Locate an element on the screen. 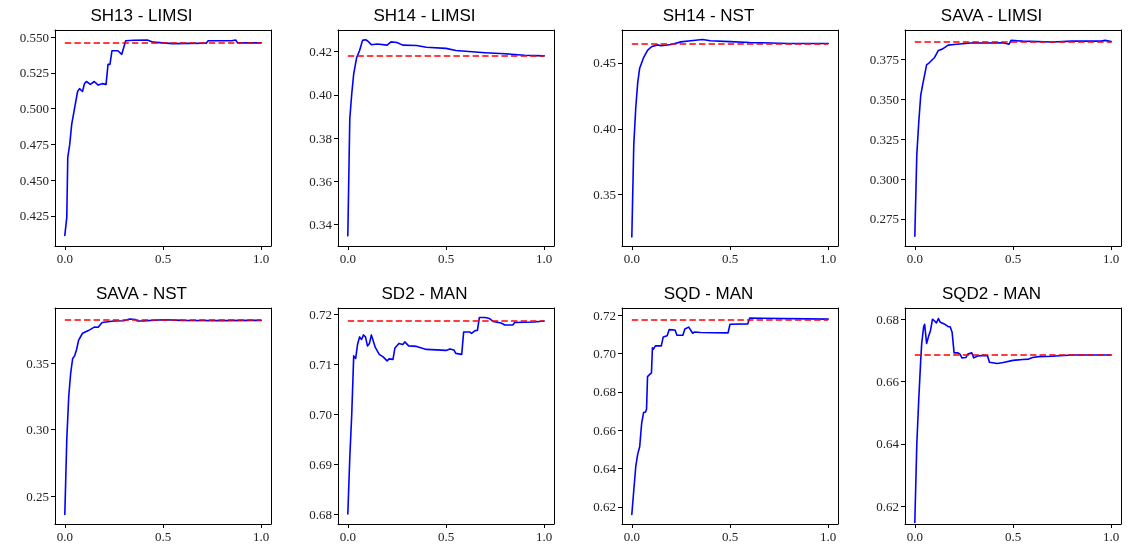  y-tick-label: 0.525 is located at coordinates (34, 73).